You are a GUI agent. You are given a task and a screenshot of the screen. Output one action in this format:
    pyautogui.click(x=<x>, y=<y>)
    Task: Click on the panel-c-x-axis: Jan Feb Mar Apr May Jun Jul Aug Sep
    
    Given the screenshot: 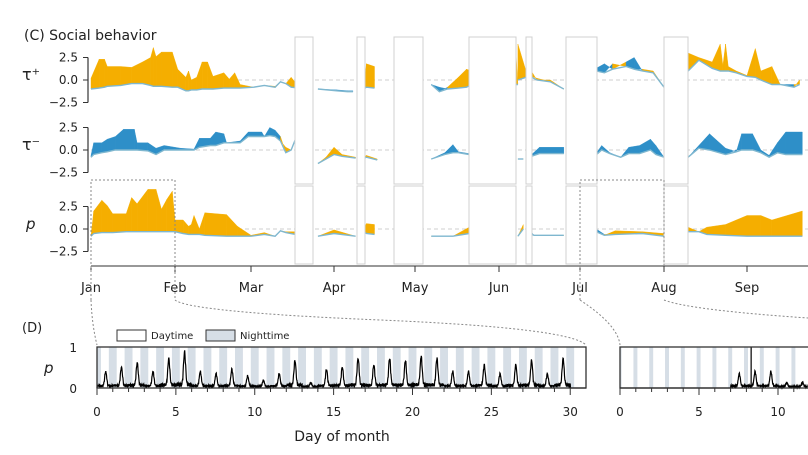 What is the action you would take?
    pyautogui.click(x=444, y=280)
    